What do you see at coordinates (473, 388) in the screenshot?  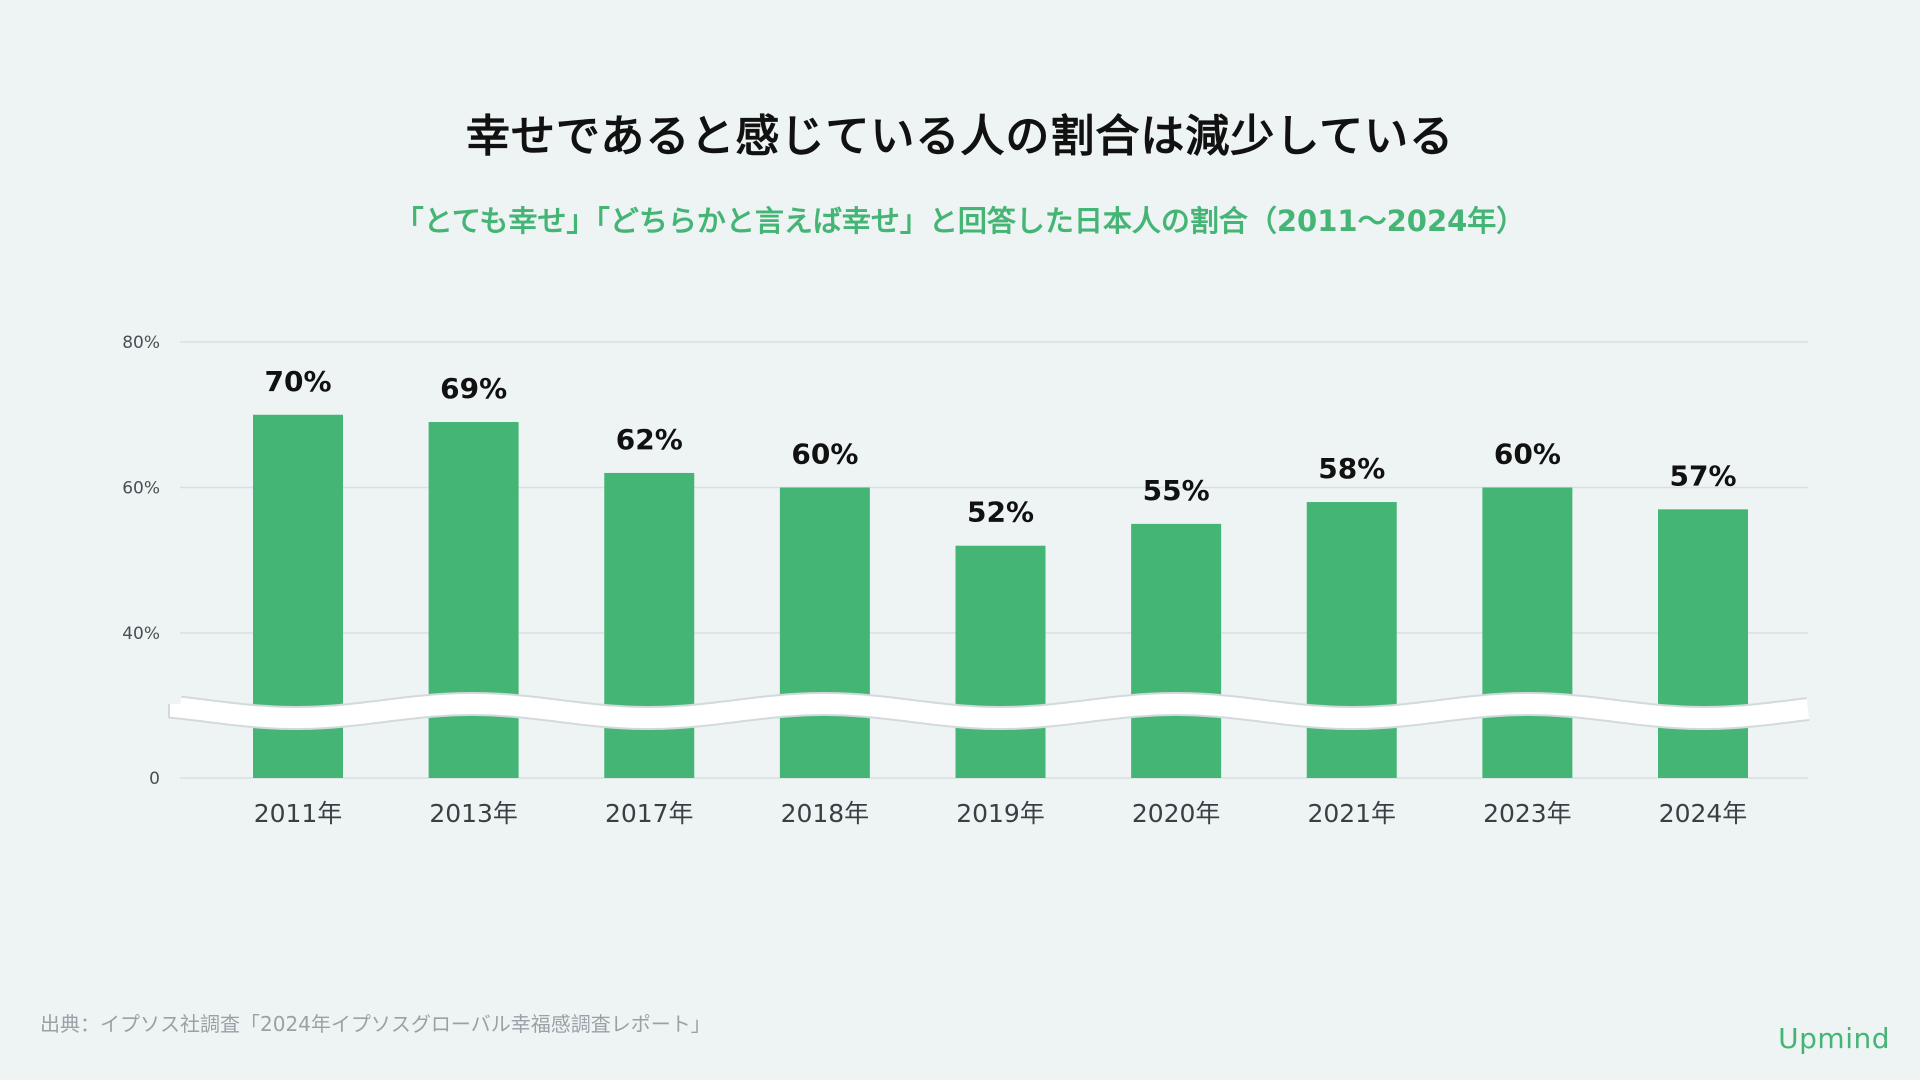 I see `data-label: 69%` at bounding box center [473, 388].